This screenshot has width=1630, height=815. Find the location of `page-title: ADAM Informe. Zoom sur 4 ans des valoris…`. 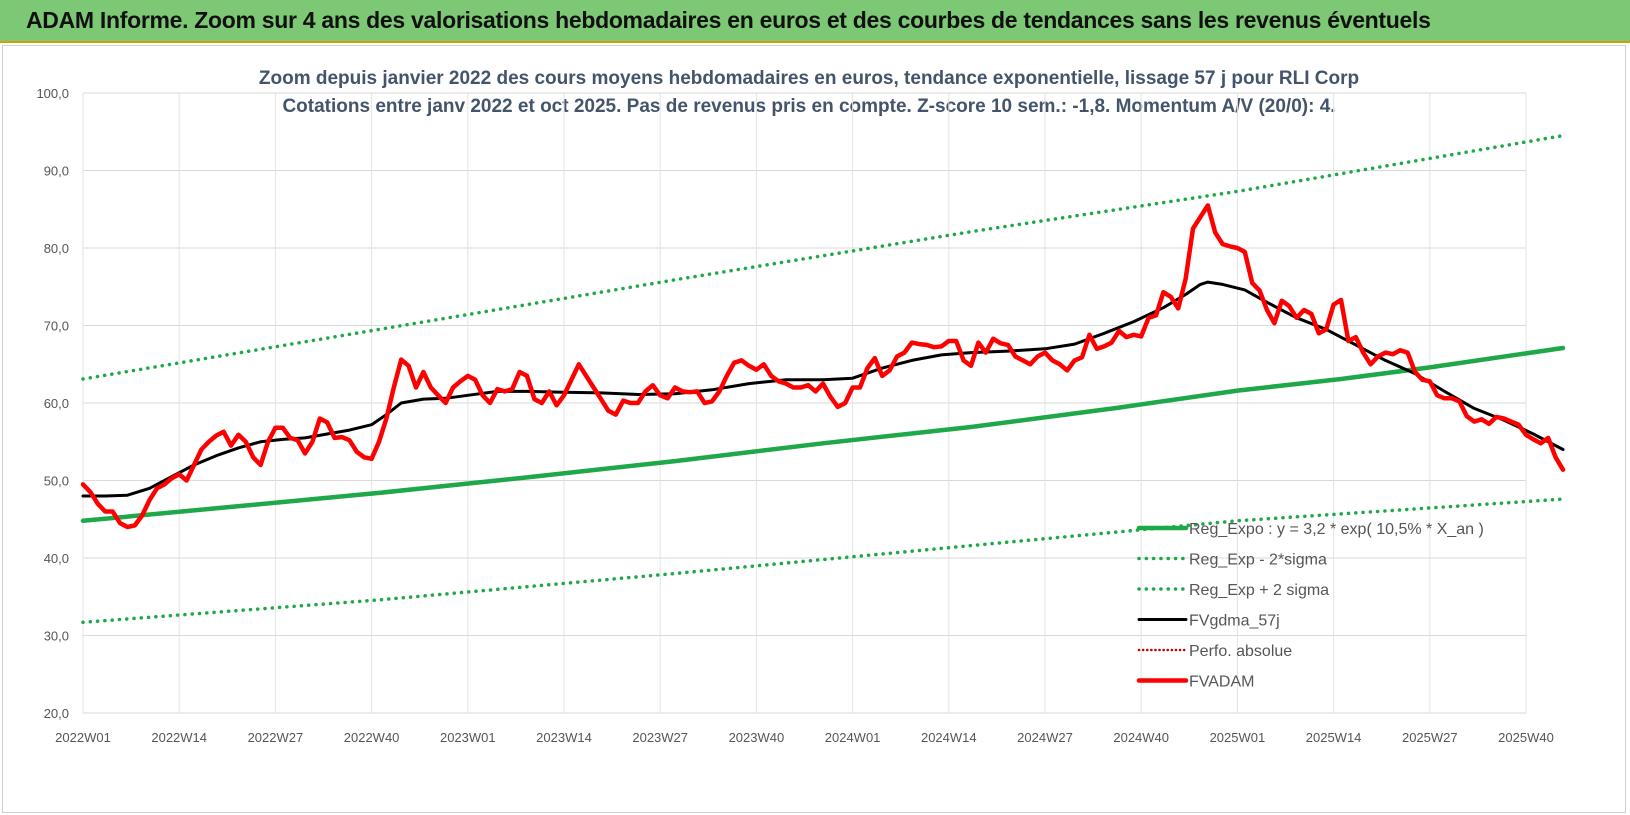

page-title: ADAM Informe. Zoom sur 4 ans des valoris… is located at coordinates (728, 20).